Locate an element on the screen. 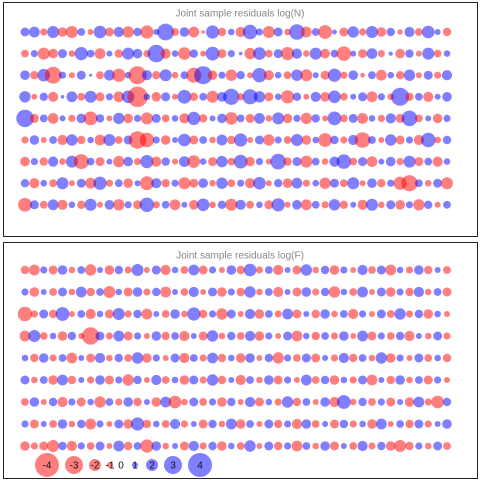 The image size is (480, 480). legend-label: -1 is located at coordinates (110, 466).